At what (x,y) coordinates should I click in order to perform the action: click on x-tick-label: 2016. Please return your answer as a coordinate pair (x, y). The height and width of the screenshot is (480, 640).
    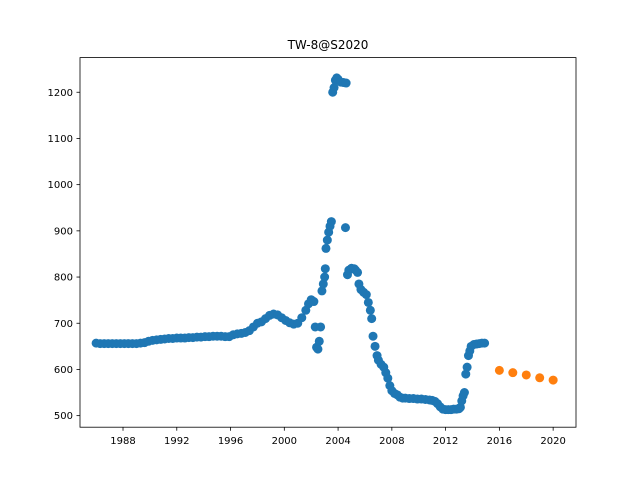
    Looking at the image, I should click on (499, 441).